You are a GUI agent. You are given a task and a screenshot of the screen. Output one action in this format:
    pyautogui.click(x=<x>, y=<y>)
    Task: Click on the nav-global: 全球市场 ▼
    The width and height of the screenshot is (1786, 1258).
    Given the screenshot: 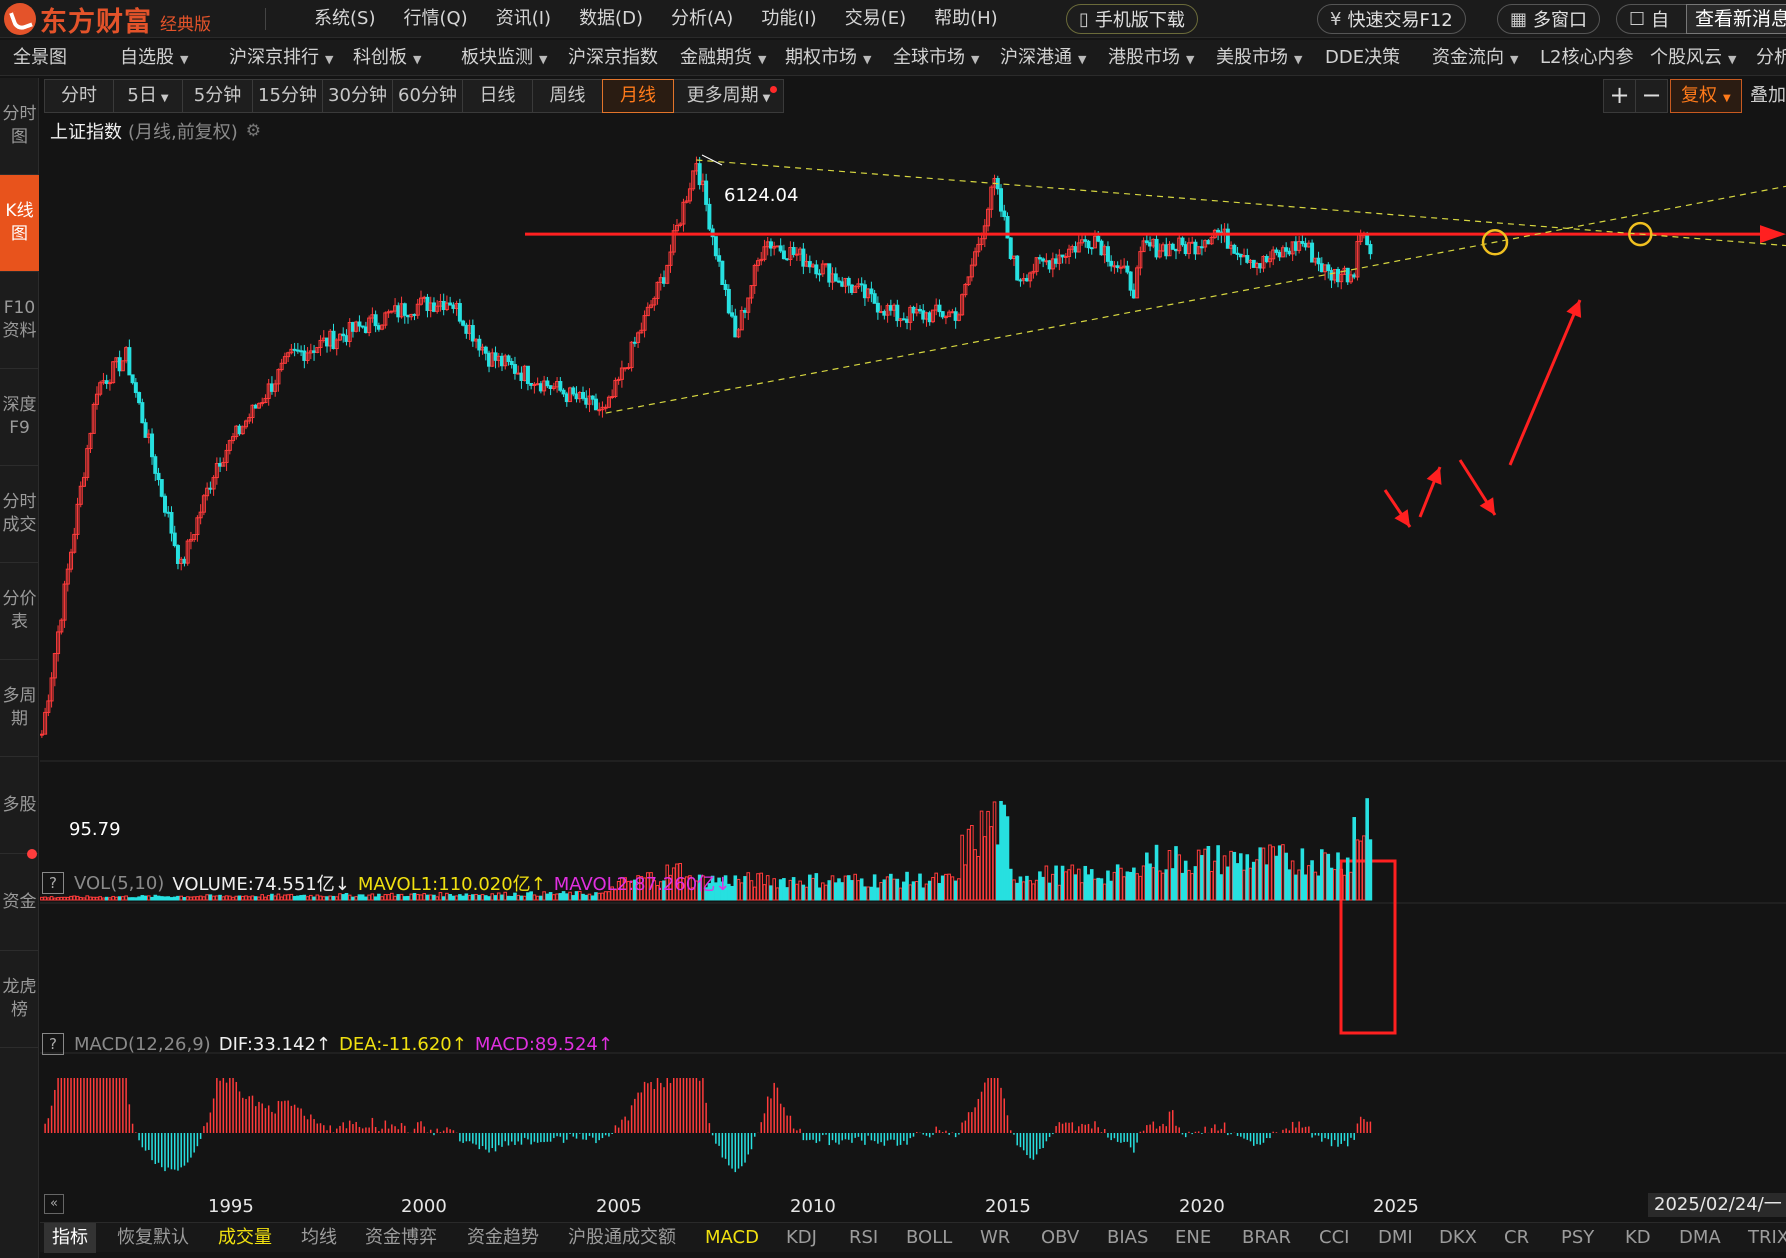 What is the action you would take?
    pyautogui.click(x=936, y=57)
    